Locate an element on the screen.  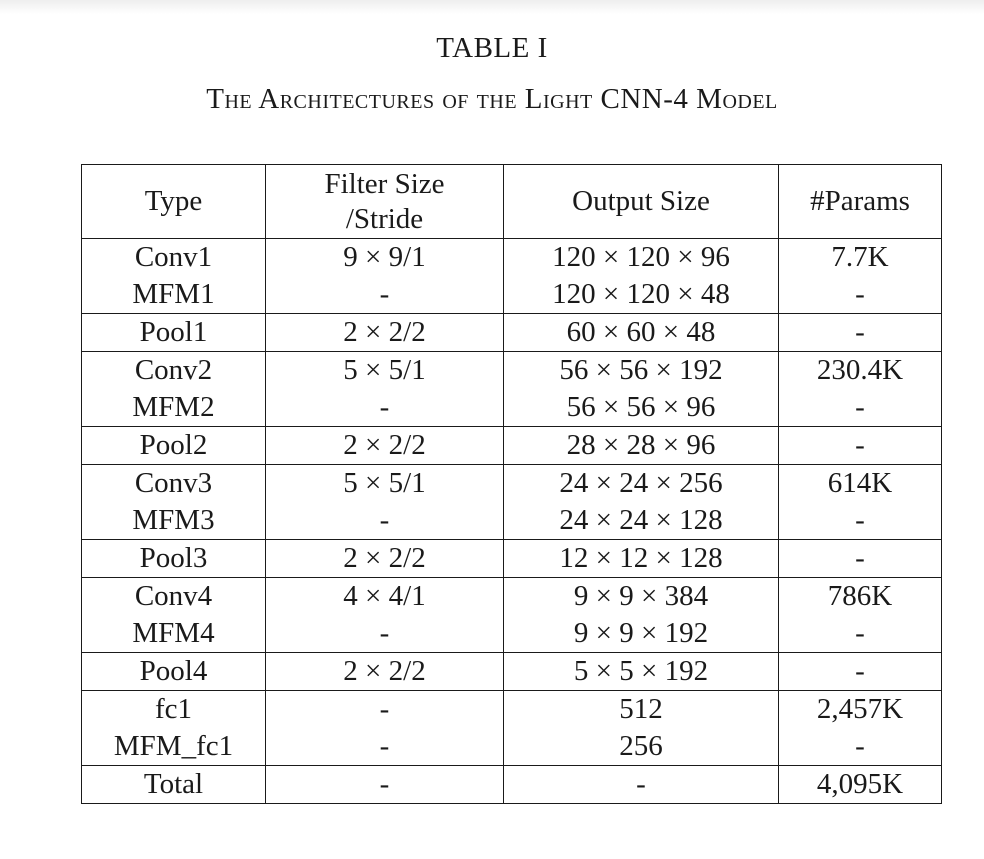
table-row: MFM2-56 × 56 × 96- is located at coordinates (511, 408).